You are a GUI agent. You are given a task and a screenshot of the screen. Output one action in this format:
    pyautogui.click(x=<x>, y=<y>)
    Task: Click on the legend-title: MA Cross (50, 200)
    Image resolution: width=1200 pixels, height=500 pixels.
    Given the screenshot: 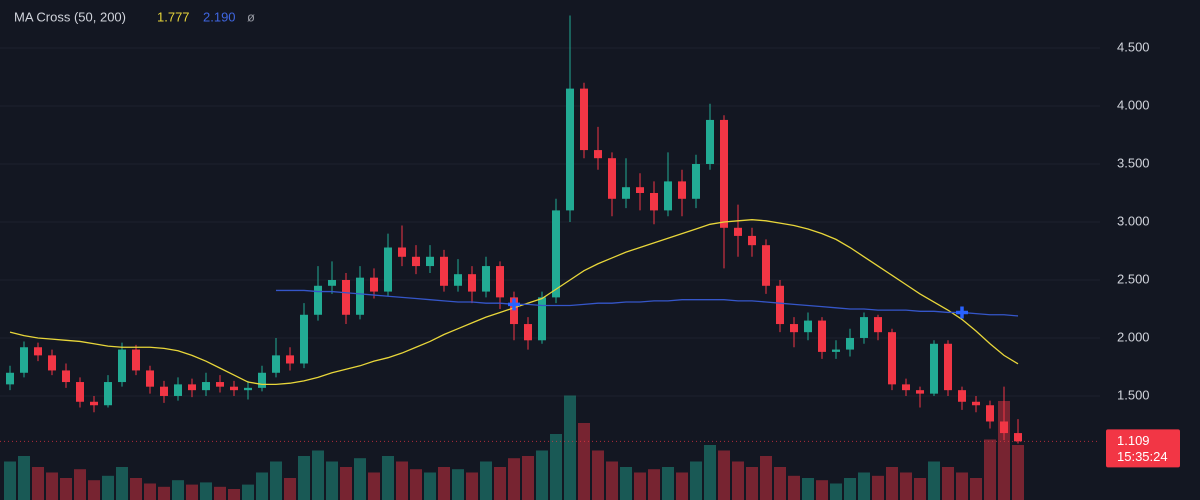 What is the action you would take?
    pyautogui.click(x=70, y=16)
    